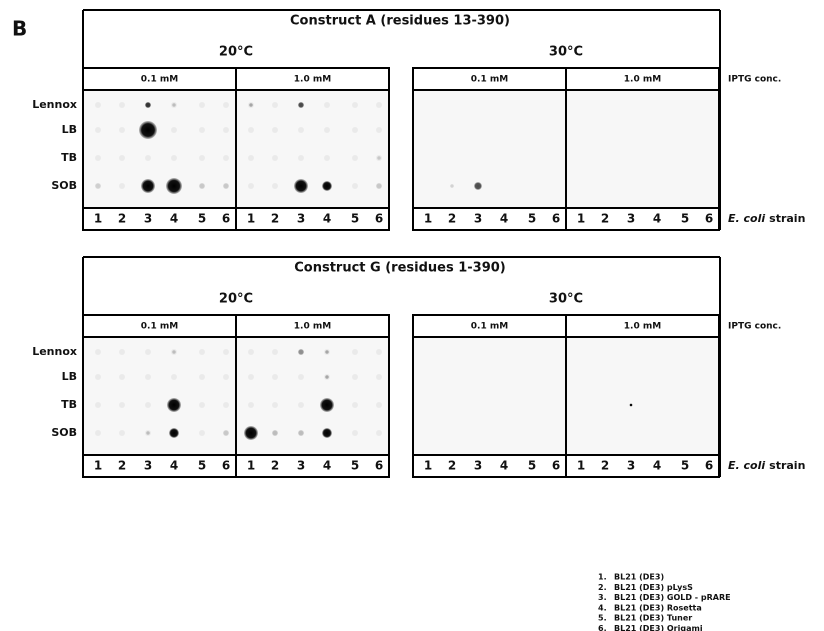  What do you see at coordinates (787, 465) in the screenshot?
I see `strain-word: strain` at bounding box center [787, 465].